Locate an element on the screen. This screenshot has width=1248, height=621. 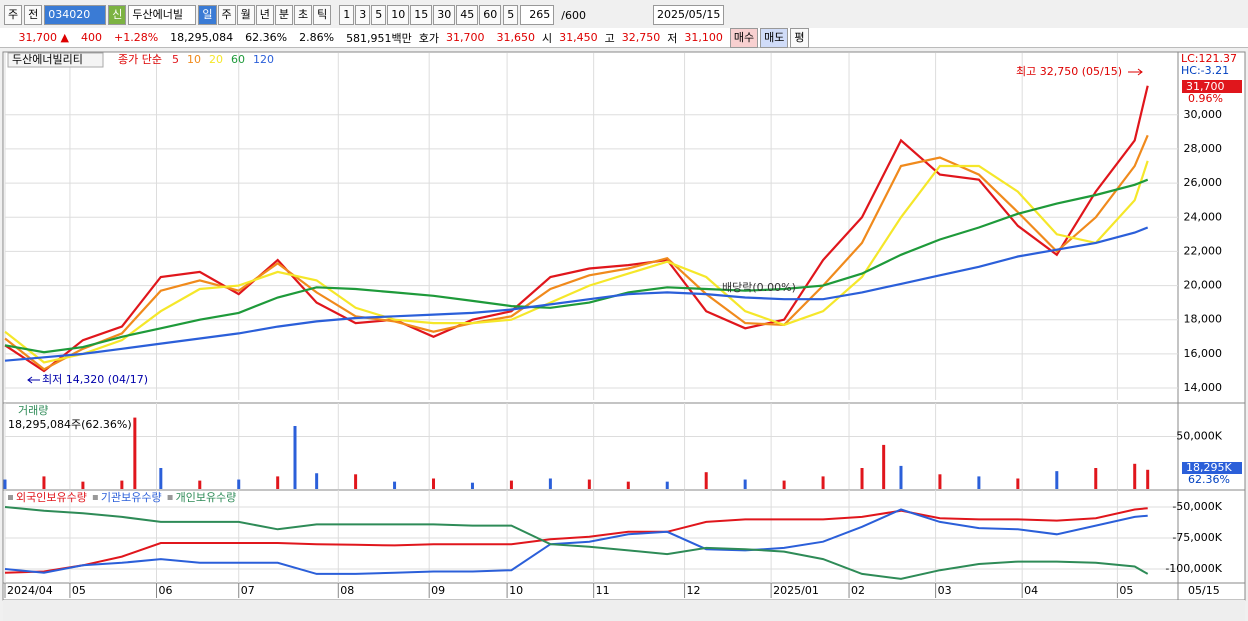
legend-entry: 10 is located at coordinates (194, 59).